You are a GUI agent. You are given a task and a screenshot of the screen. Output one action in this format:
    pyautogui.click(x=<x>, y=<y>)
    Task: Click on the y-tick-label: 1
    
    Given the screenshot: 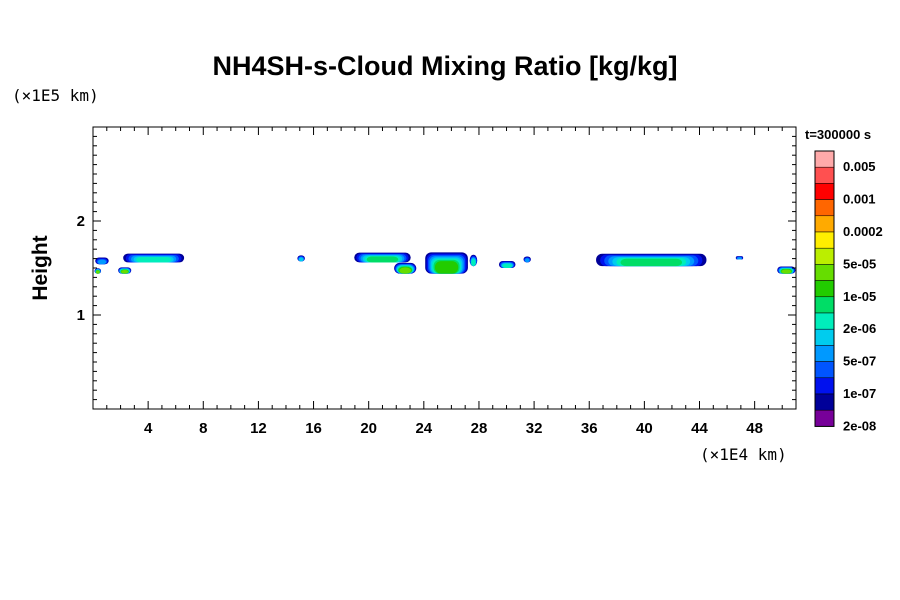 What is the action you would take?
    pyautogui.click(x=81, y=315)
    